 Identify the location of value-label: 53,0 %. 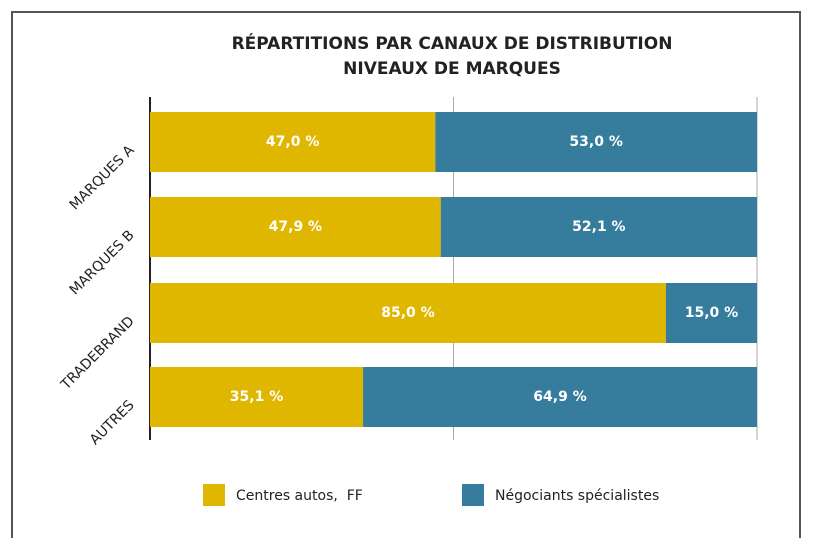
(595, 142).